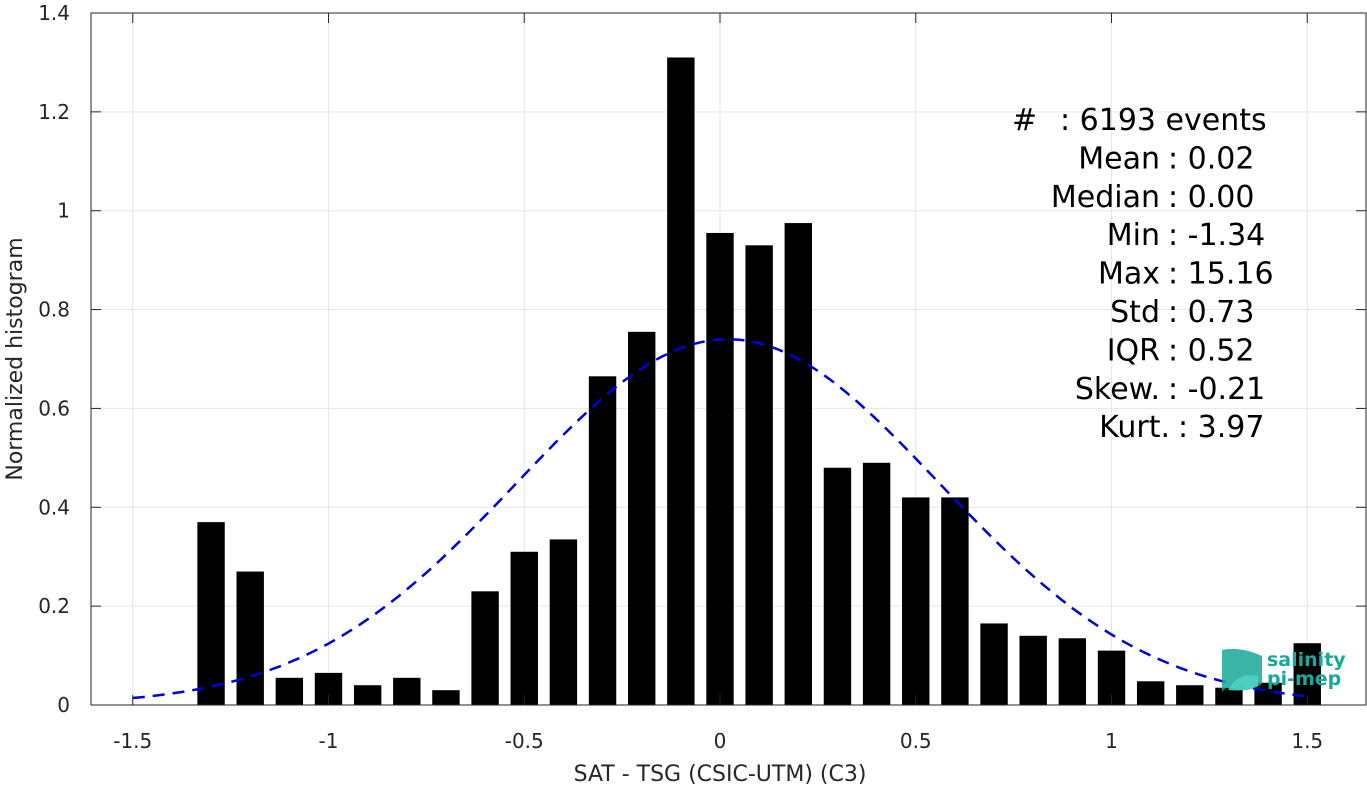 The height and width of the screenshot is (785, 1367). Describe the element at coordinates (720, 773) in the screenshot. I see `x-axis-label: SAT - TSG (CSIC-UTM) (C3)` at that location.